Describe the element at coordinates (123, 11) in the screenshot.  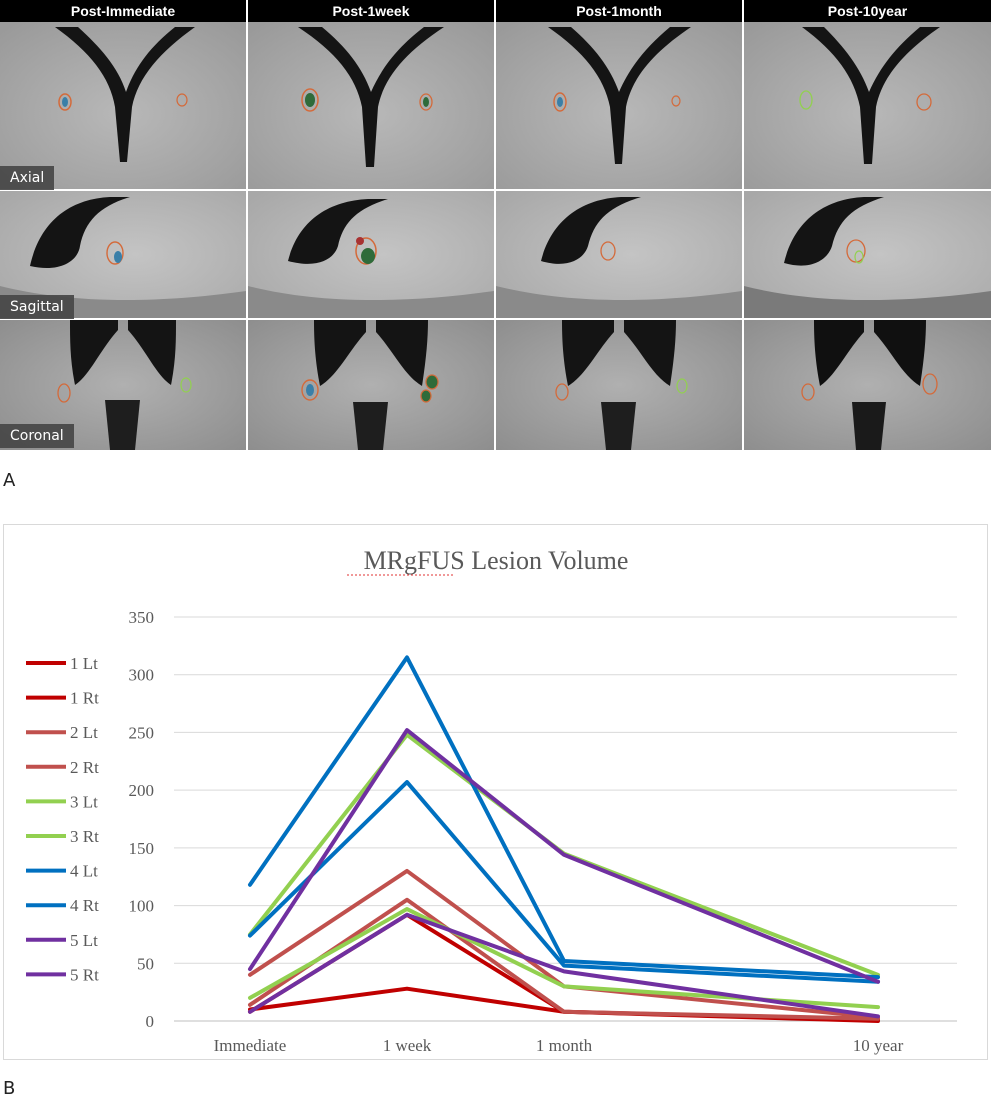
I see `column-header-post-immediate: Post-Immediate` at that location.